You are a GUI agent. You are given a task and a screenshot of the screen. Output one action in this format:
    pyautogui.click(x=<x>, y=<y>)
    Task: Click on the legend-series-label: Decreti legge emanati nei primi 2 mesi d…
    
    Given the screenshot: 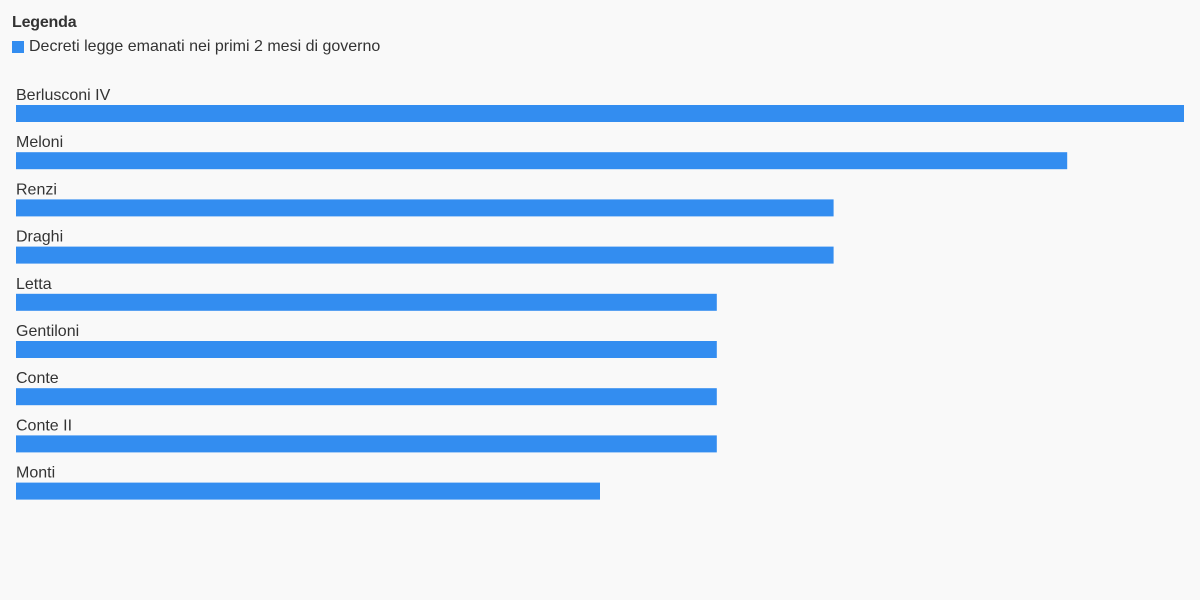 What is the action you would take?
    pyautogui.click(x=205, y=46)
    